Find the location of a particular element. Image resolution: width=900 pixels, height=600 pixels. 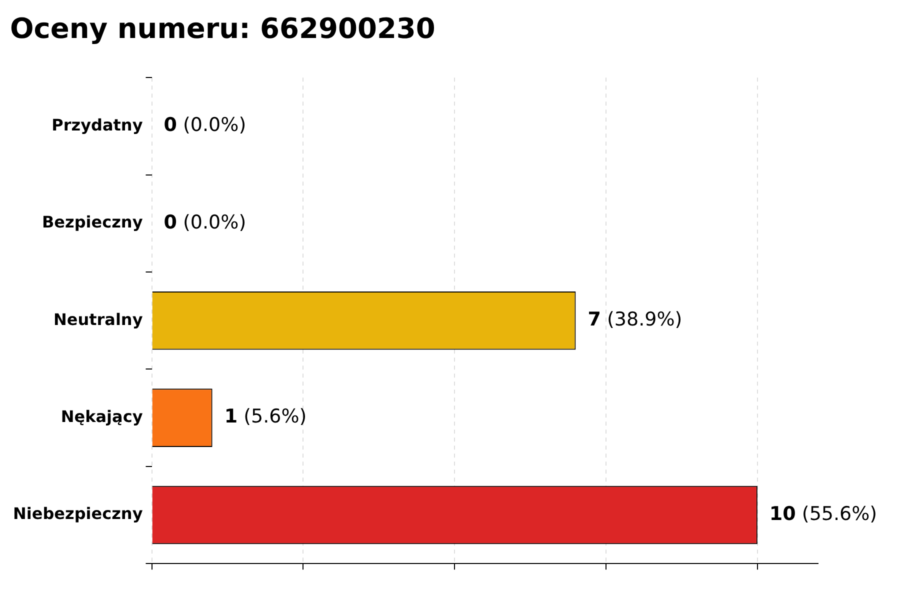

y-tick-label: Niebezpieczny is located at coordinates (78, 514).